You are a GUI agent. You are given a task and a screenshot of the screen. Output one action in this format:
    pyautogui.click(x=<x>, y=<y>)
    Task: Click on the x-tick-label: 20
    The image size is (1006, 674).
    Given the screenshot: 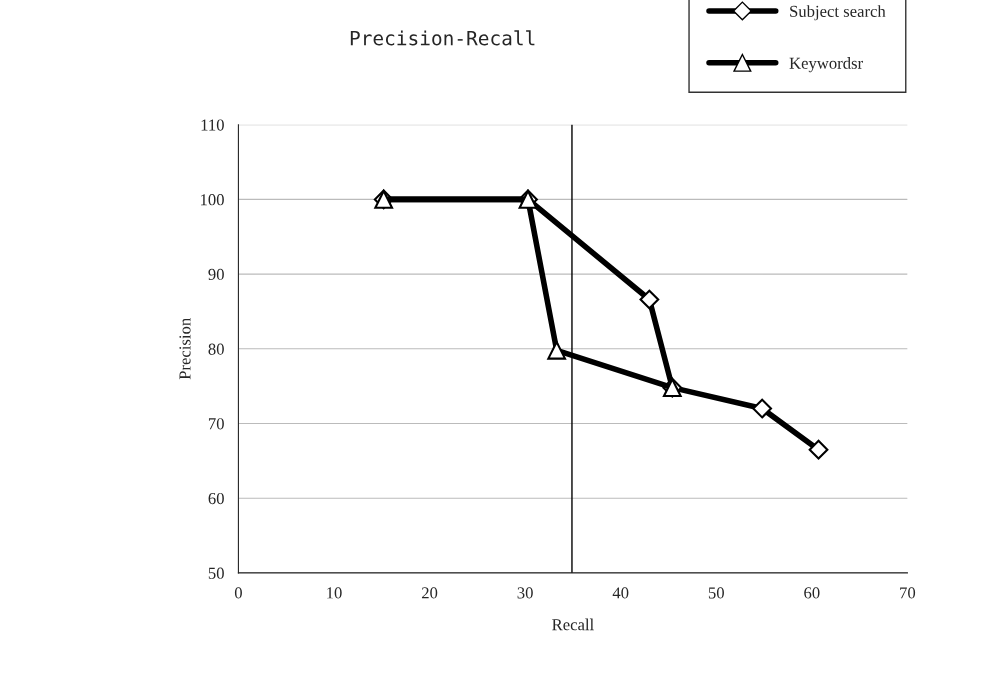 What is the action you would take?
    pyautogui.click(x=429, y=593)
    